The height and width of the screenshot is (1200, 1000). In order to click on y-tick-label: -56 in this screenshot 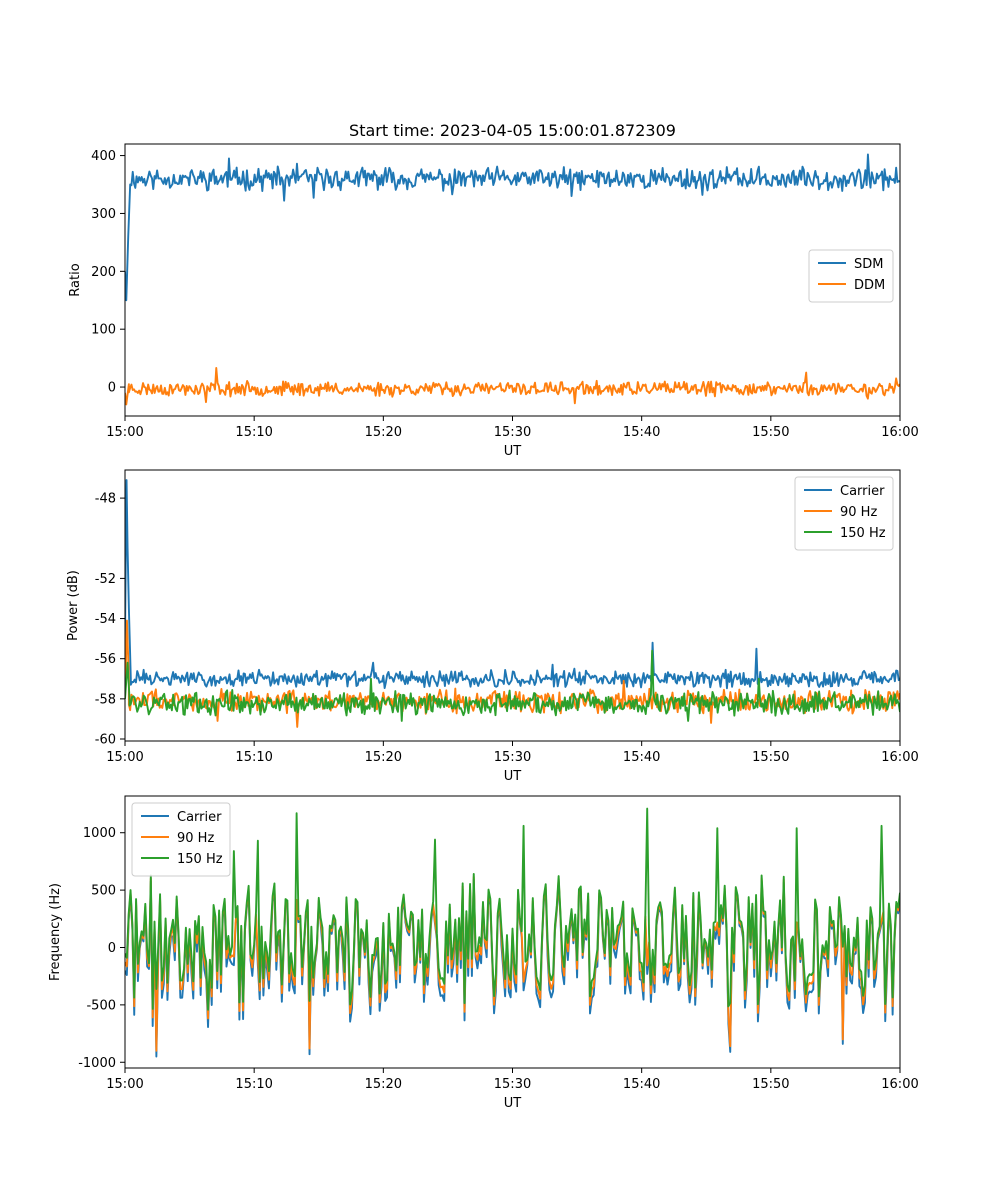, I will do `click(105, 659)`.